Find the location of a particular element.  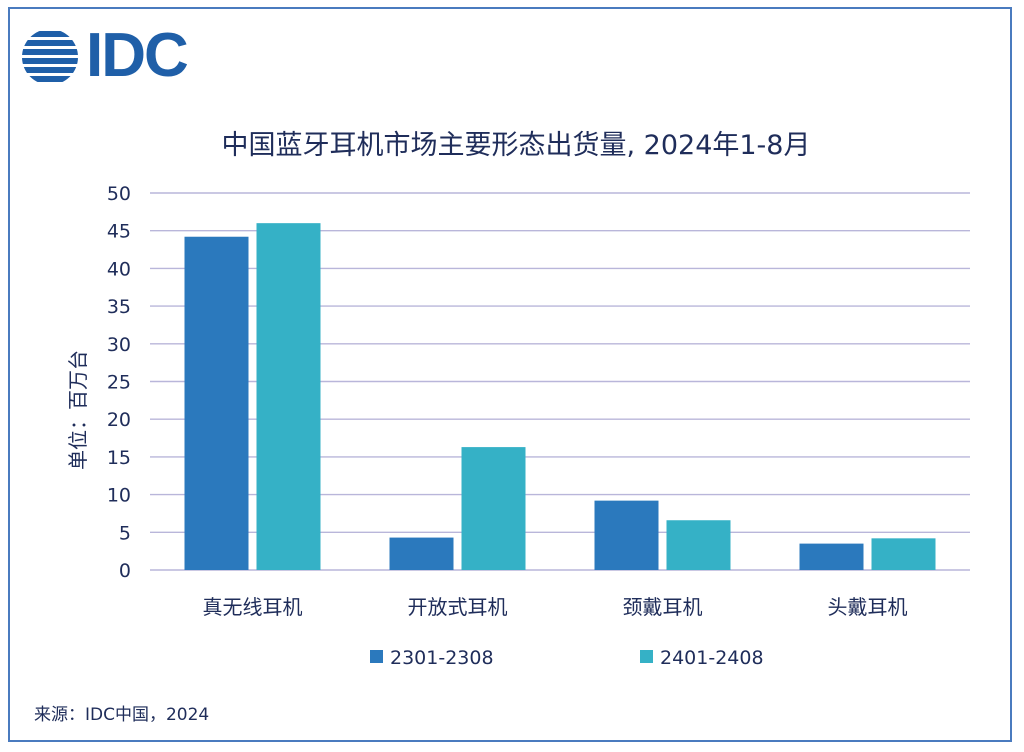

source-note: 来源：IDC中国，2024 is located at coordinates (122, 715).